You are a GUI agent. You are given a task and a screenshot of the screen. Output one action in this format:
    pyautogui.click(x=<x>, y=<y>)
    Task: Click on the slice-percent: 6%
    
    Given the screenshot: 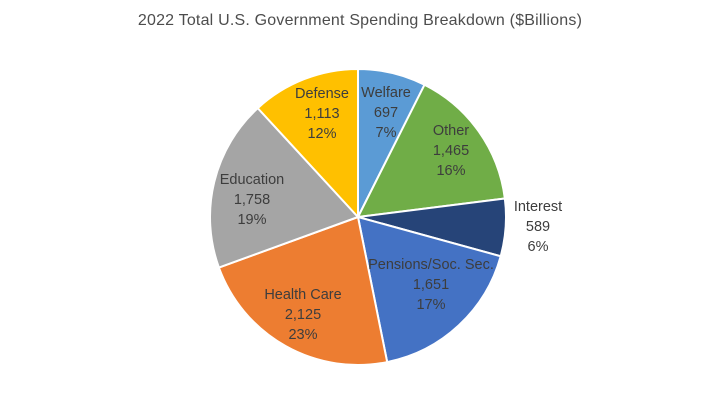 What is the action you would take?
    pyautogui.click(x=538, y=247)
    